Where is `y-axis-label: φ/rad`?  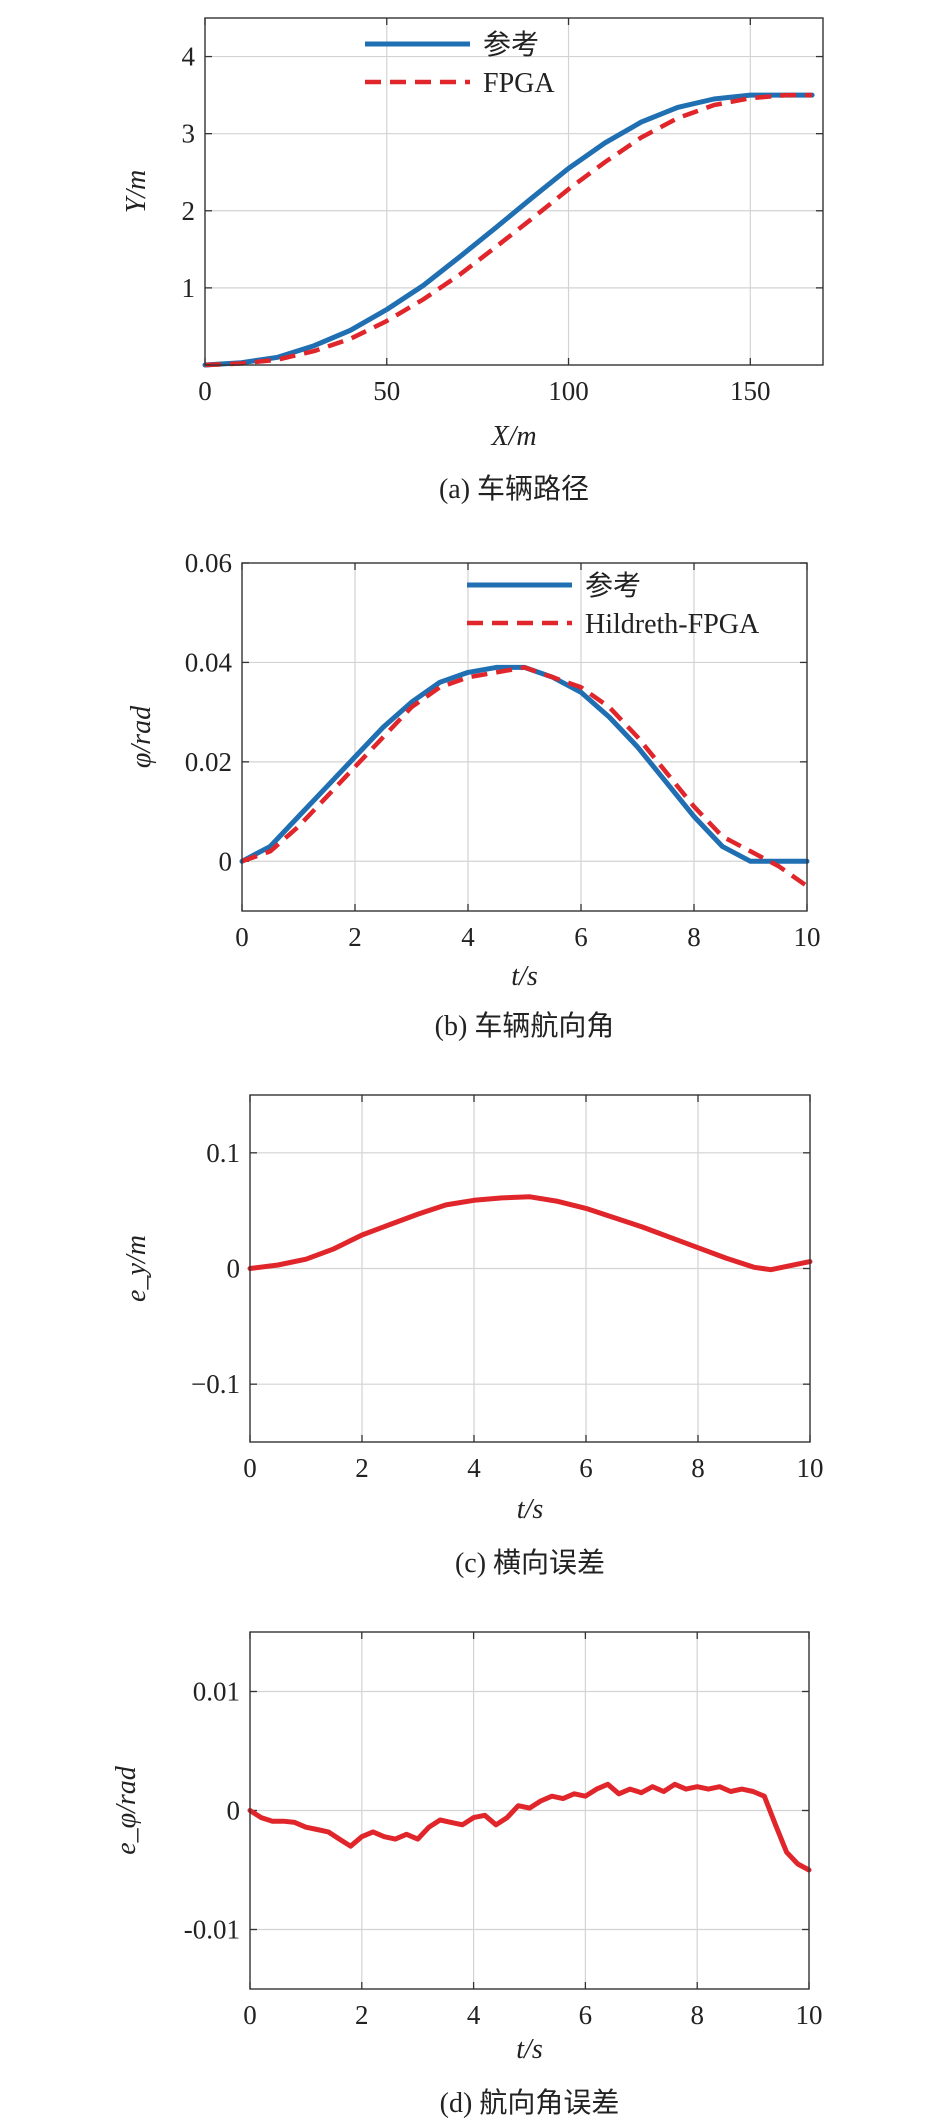 y-axis-label: φ/rad is located at coordinates (141, 736).